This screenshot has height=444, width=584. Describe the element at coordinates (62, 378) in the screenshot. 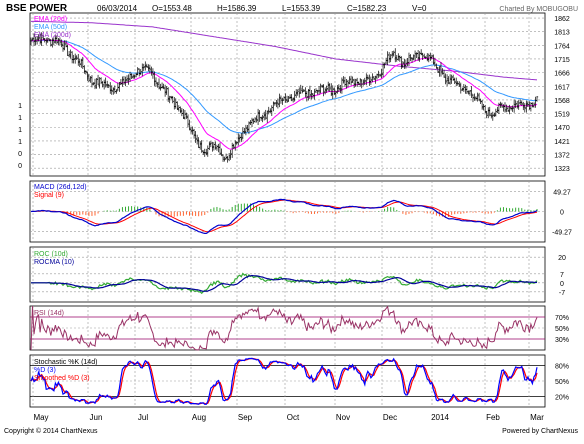

I see `legend-stoch-smoothed: Smoothed %D (3)` at that location.